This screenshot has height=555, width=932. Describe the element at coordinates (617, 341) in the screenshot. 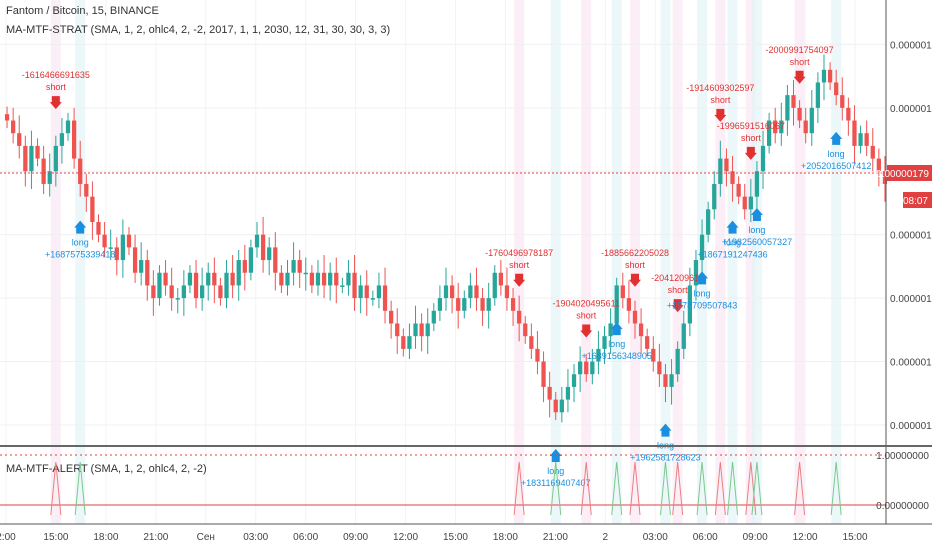

I see `long-signal: long +1689156348905` at that location.